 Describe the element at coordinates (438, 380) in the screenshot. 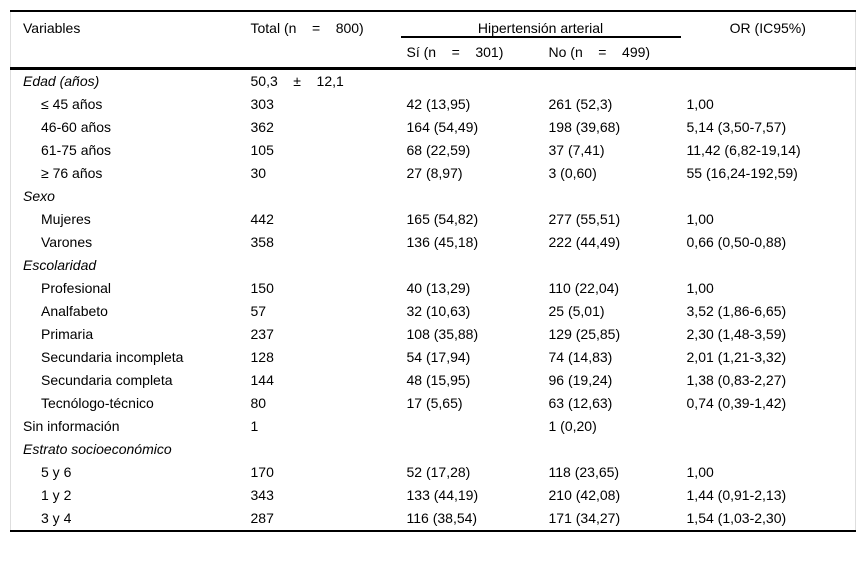

I see `cell-hta-si: 48 (15,95)` at that location.